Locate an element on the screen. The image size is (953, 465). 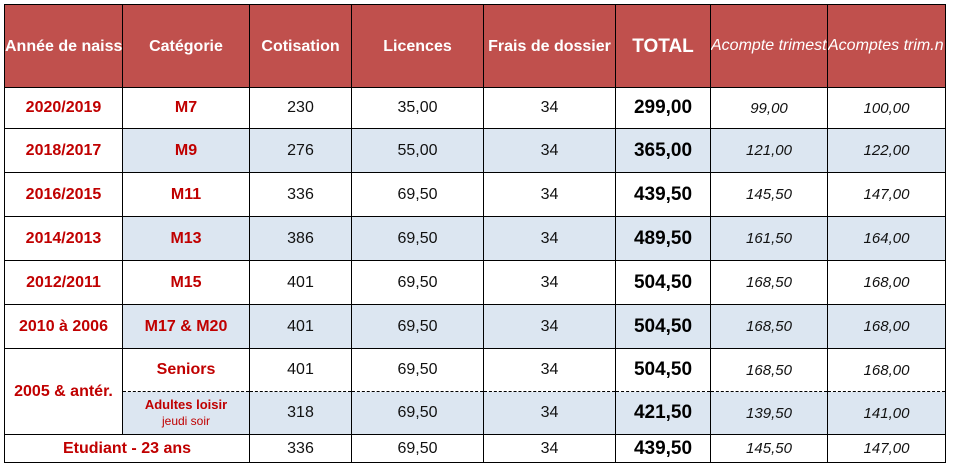
header-licences: Licences is located at coordinates (417, 46).